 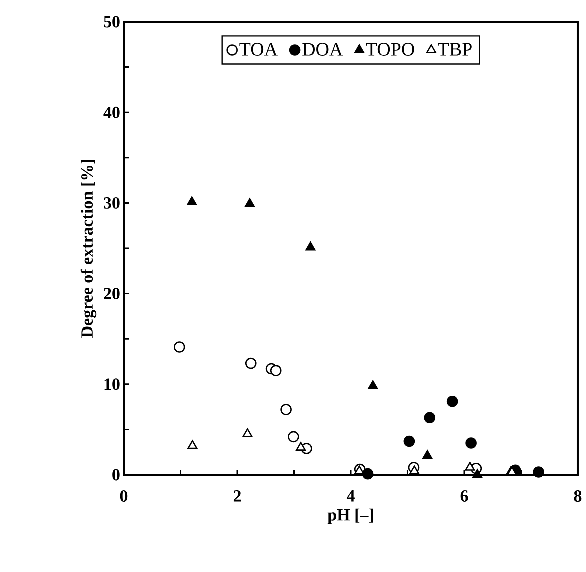 What do you see at coordinates (116, 475) in the screenshot?
I see `y-tick-label: 0` at bounding box center [116, 475].